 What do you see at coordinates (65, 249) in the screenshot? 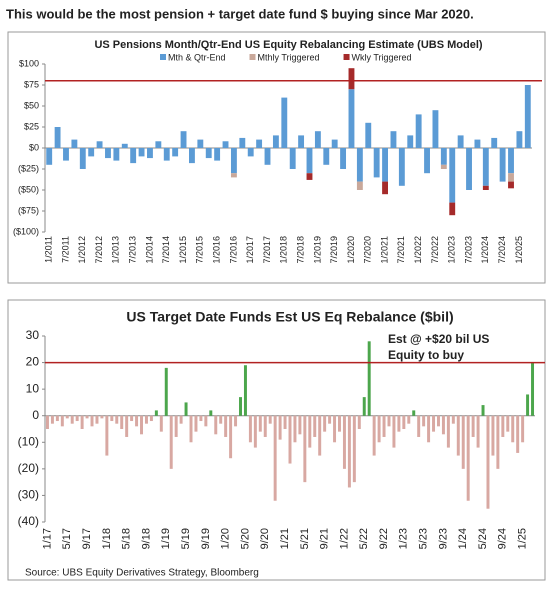
I see `x-tick-label: 7/2011` at bounding box center [65, 249].